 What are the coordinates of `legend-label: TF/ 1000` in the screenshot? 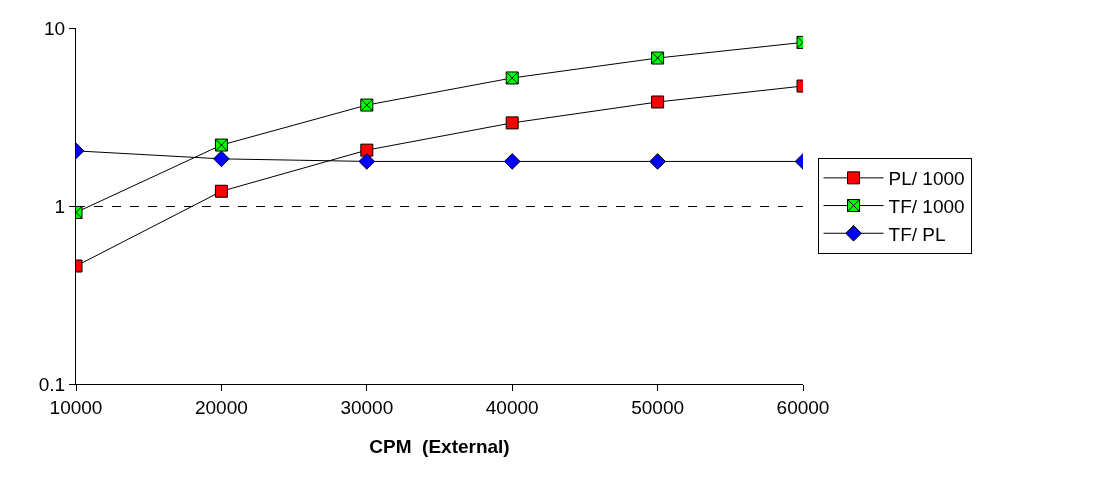 It's located at (926, 206).